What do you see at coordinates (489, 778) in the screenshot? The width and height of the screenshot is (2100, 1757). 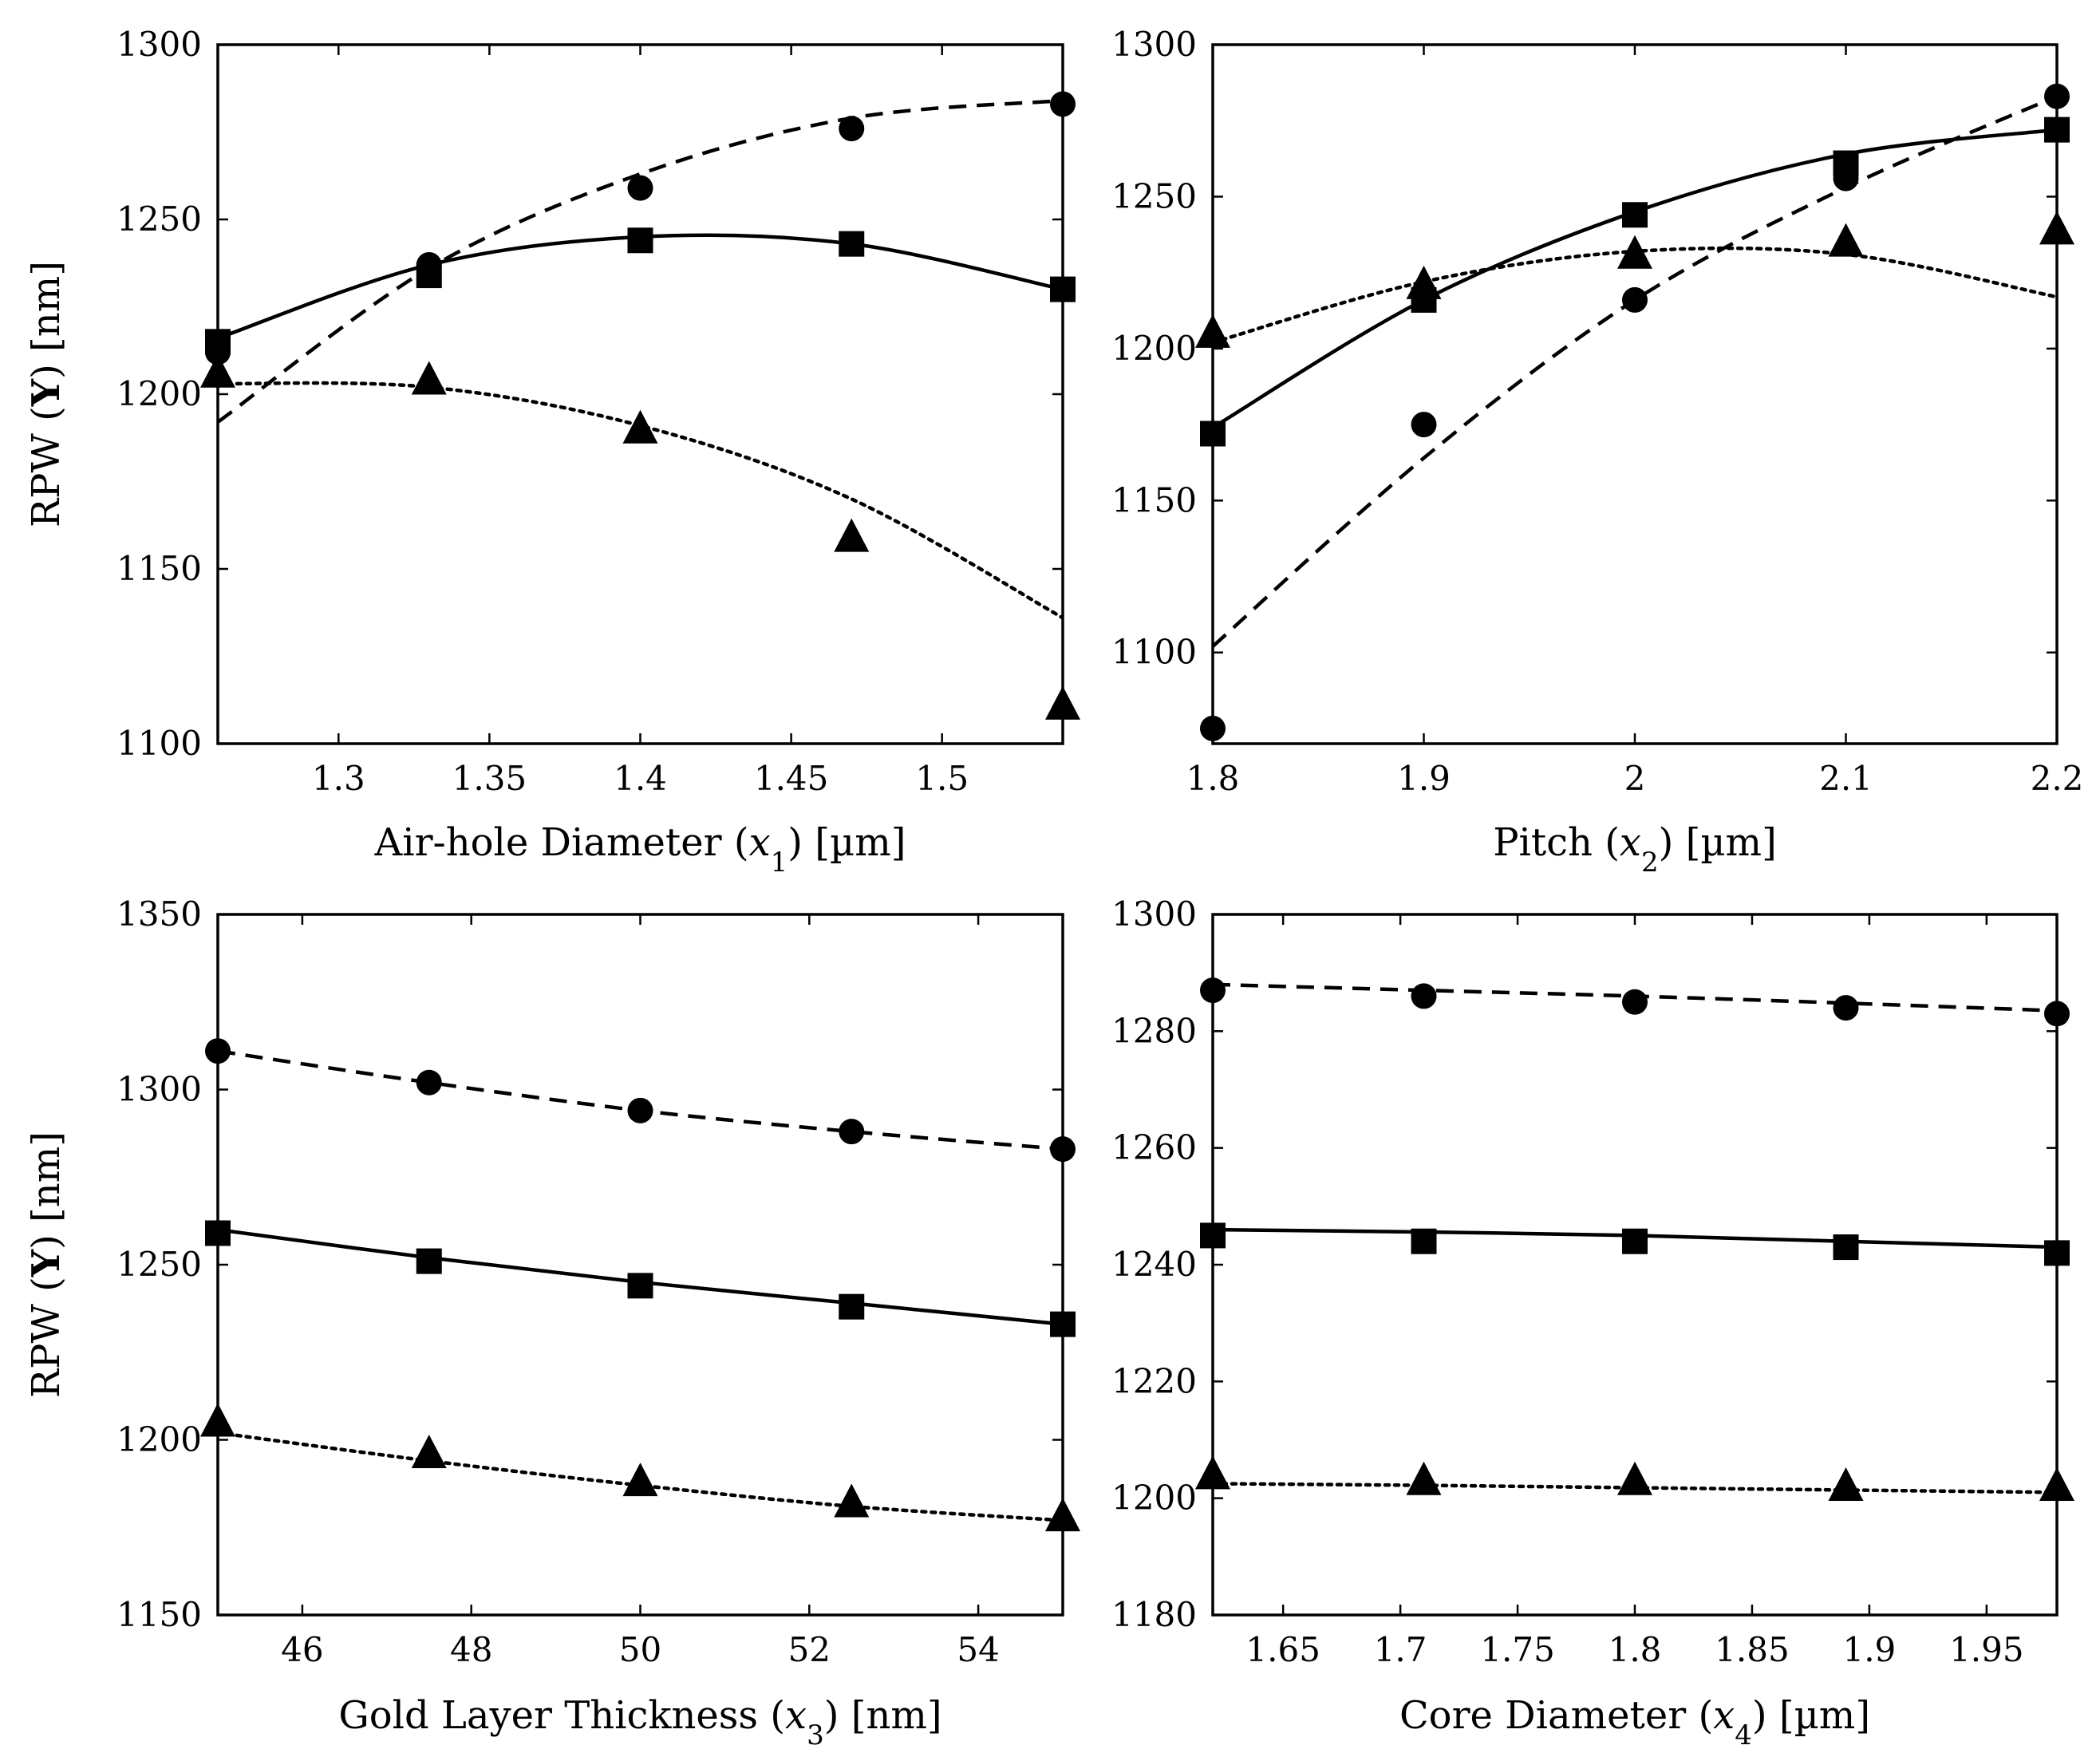 I see `x-tick-label: 1.35` at bounding box center [489, 778].